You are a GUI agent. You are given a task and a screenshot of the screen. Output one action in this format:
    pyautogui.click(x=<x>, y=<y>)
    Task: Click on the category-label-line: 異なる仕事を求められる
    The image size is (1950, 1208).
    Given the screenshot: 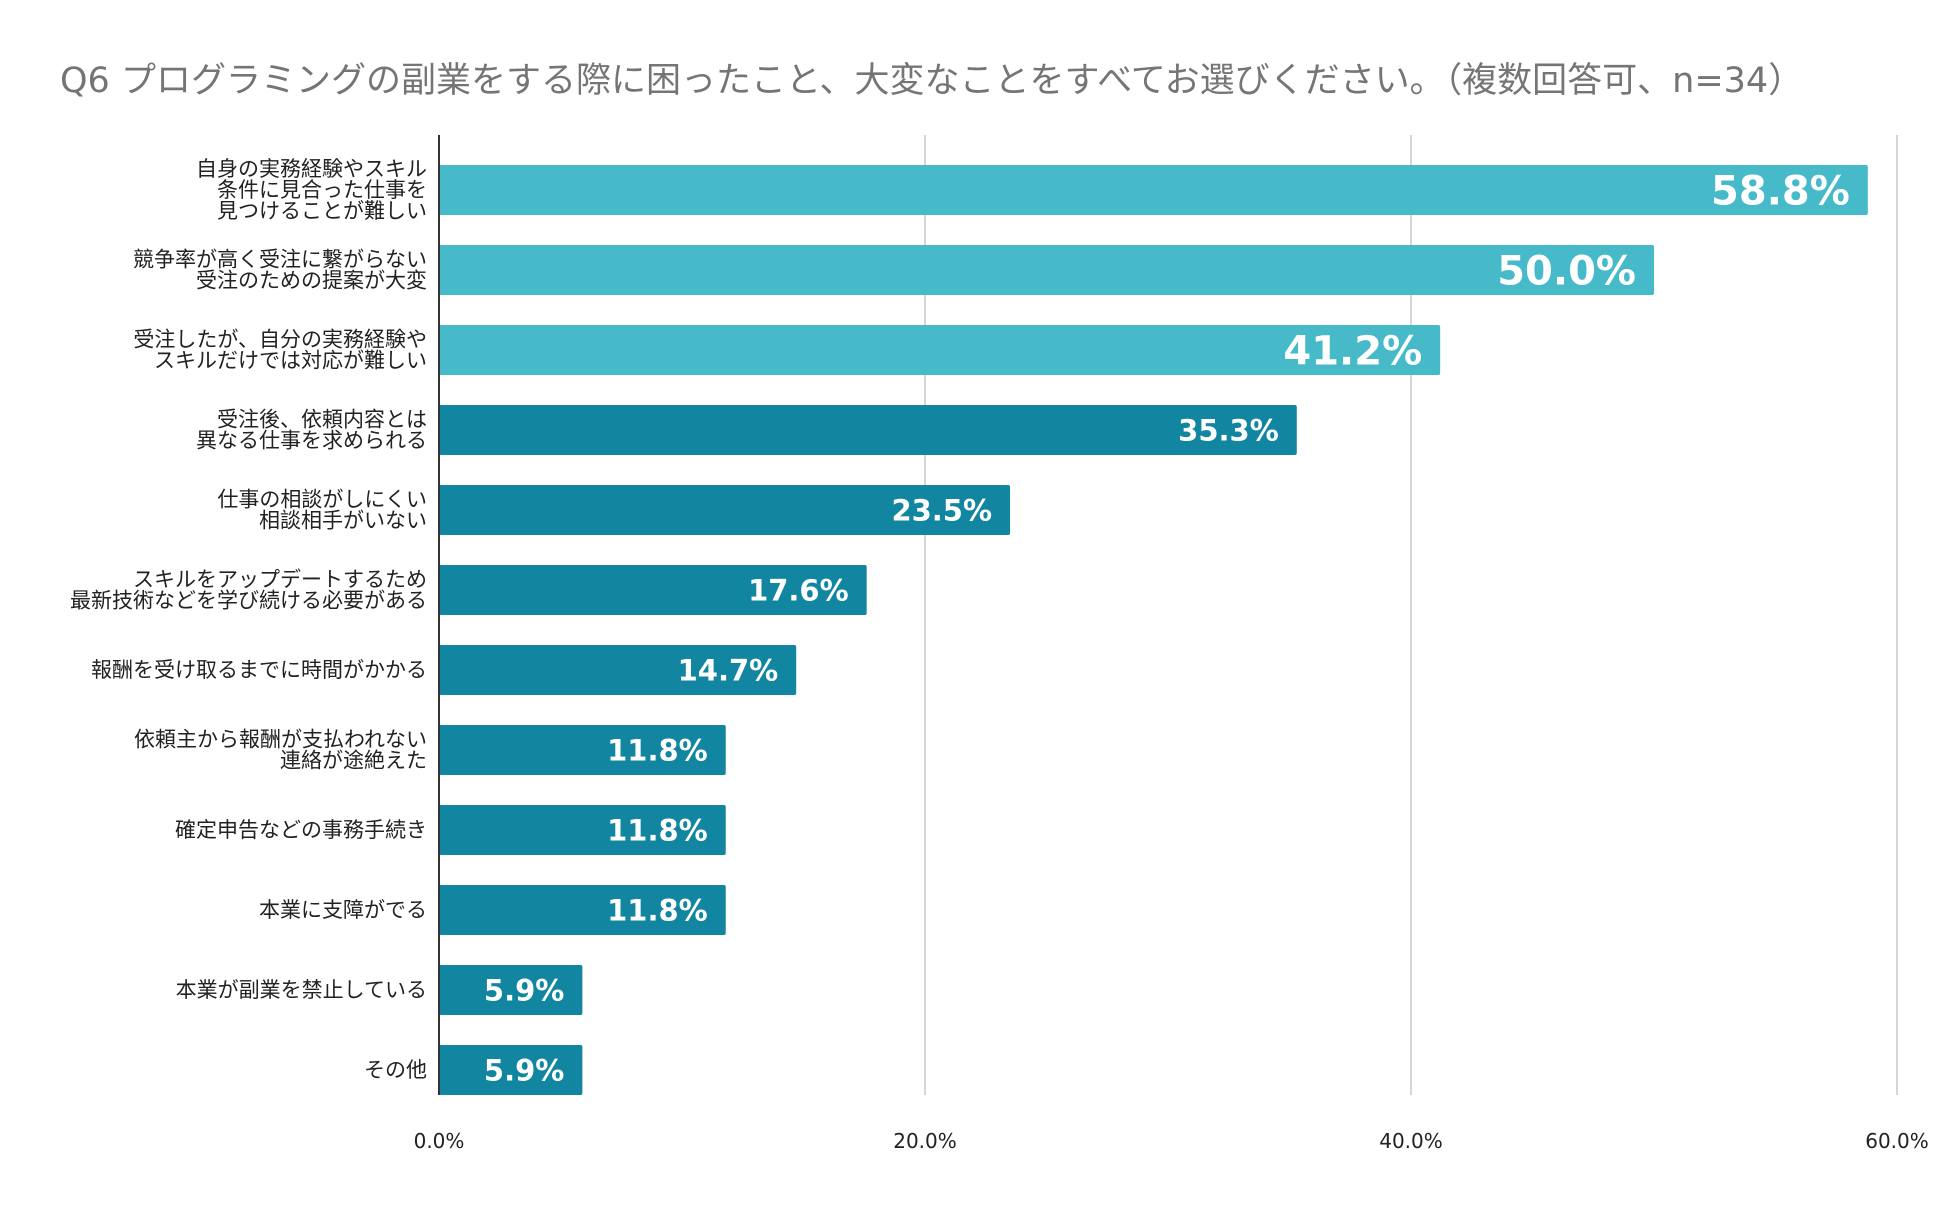 What is the action you would take?
    pyautogui.click(x=311, y=441)
    